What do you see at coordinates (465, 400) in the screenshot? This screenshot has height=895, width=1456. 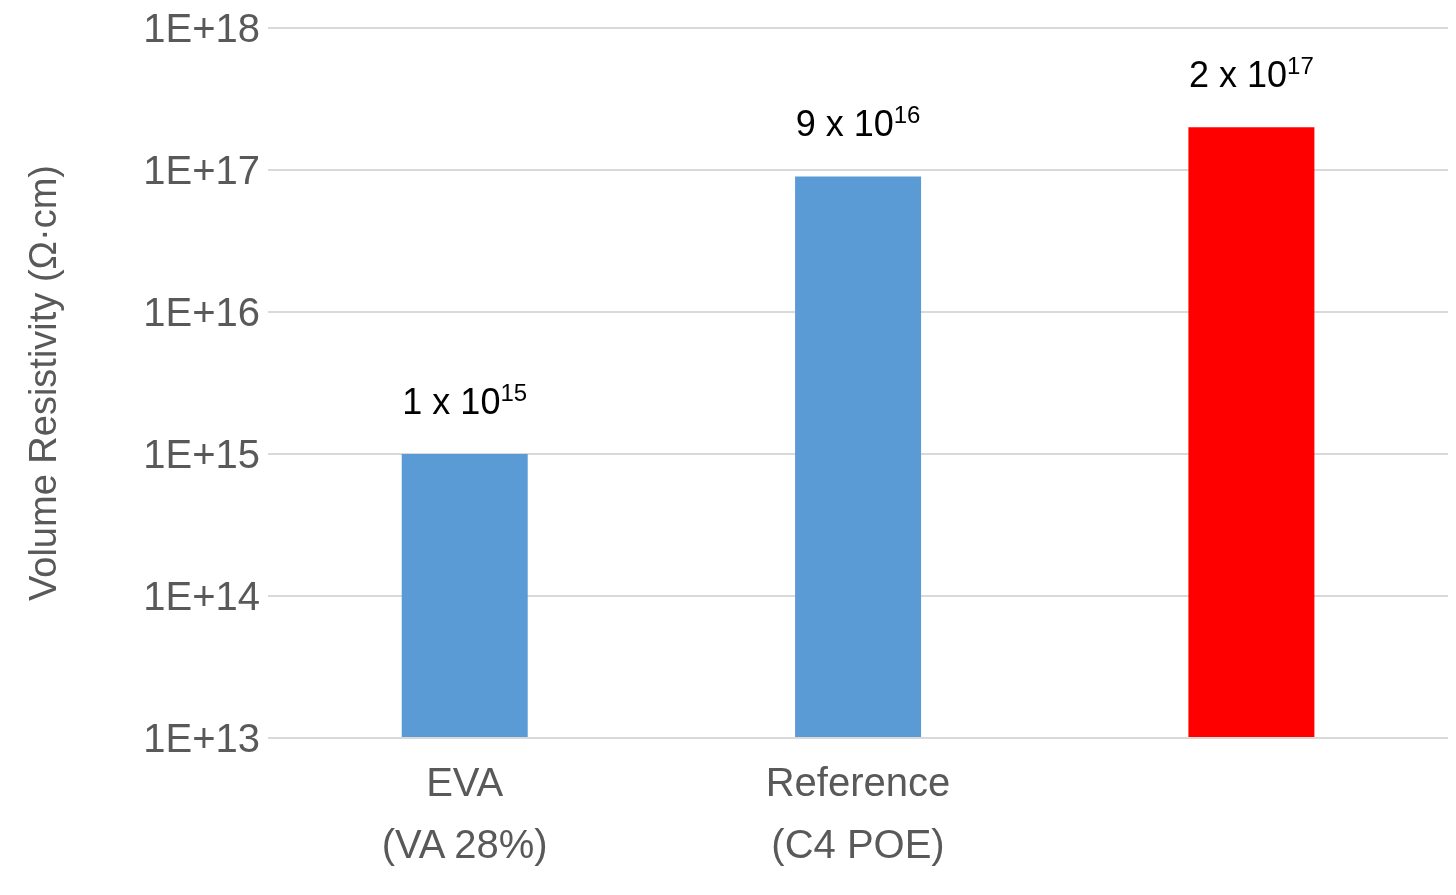 I see `data-label: 1 x 10$^{15}$` at bounding box center [465, 400].